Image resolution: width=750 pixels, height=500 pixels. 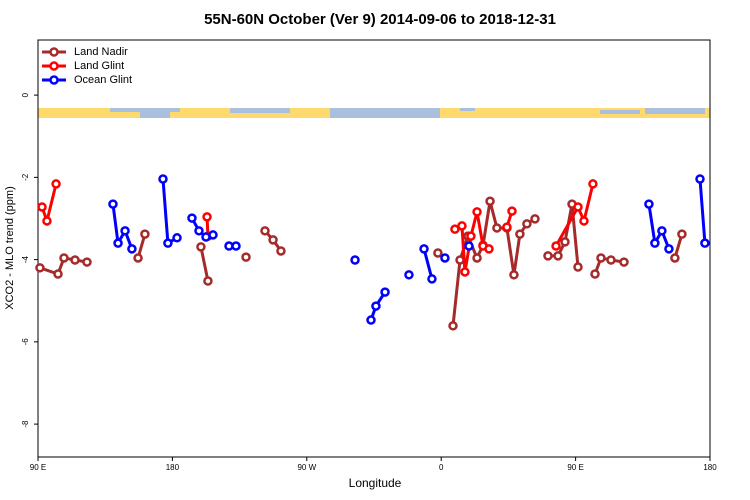 What do you see at coordinates (374, 113) in the screenshot?
I see `map-strip` at bounding box center [374, 113].